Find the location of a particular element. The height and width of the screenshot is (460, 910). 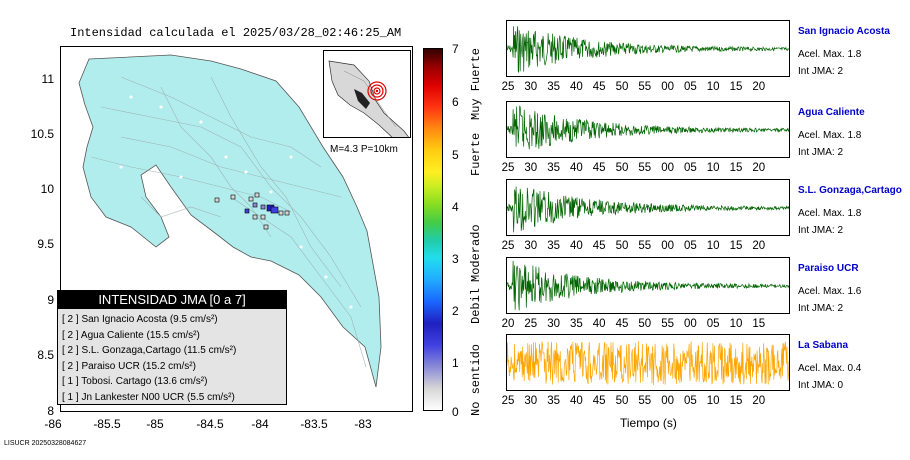

legend-item: [ 2 ] San Ignacio Acosta (9.5 cm/s²) is located at coordinates (140, 319).